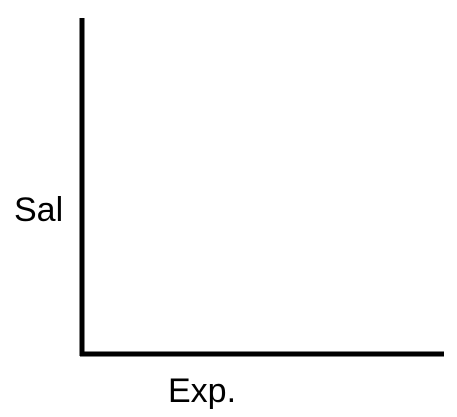  What do you see at coordinates (202, 391) in the screenshot?
I see `x-axis-label: Exp.` at bounding box center [202, 391].